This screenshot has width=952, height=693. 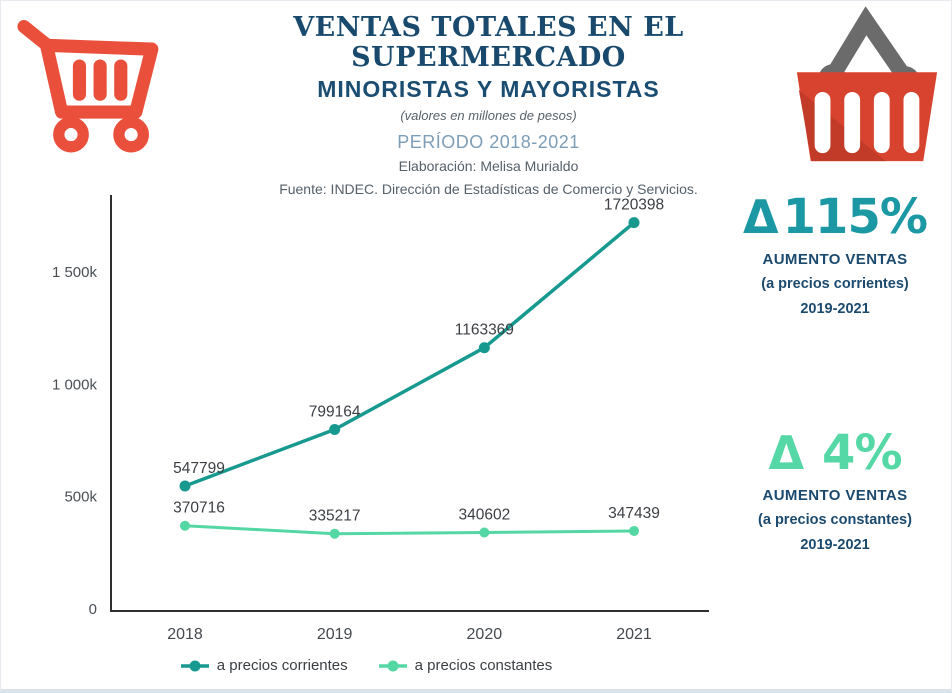 What do you see at coordinates (855, 217) in the screenshot?
I see `delta-corrientes-value: 115%` at bounding box center [855, 217].